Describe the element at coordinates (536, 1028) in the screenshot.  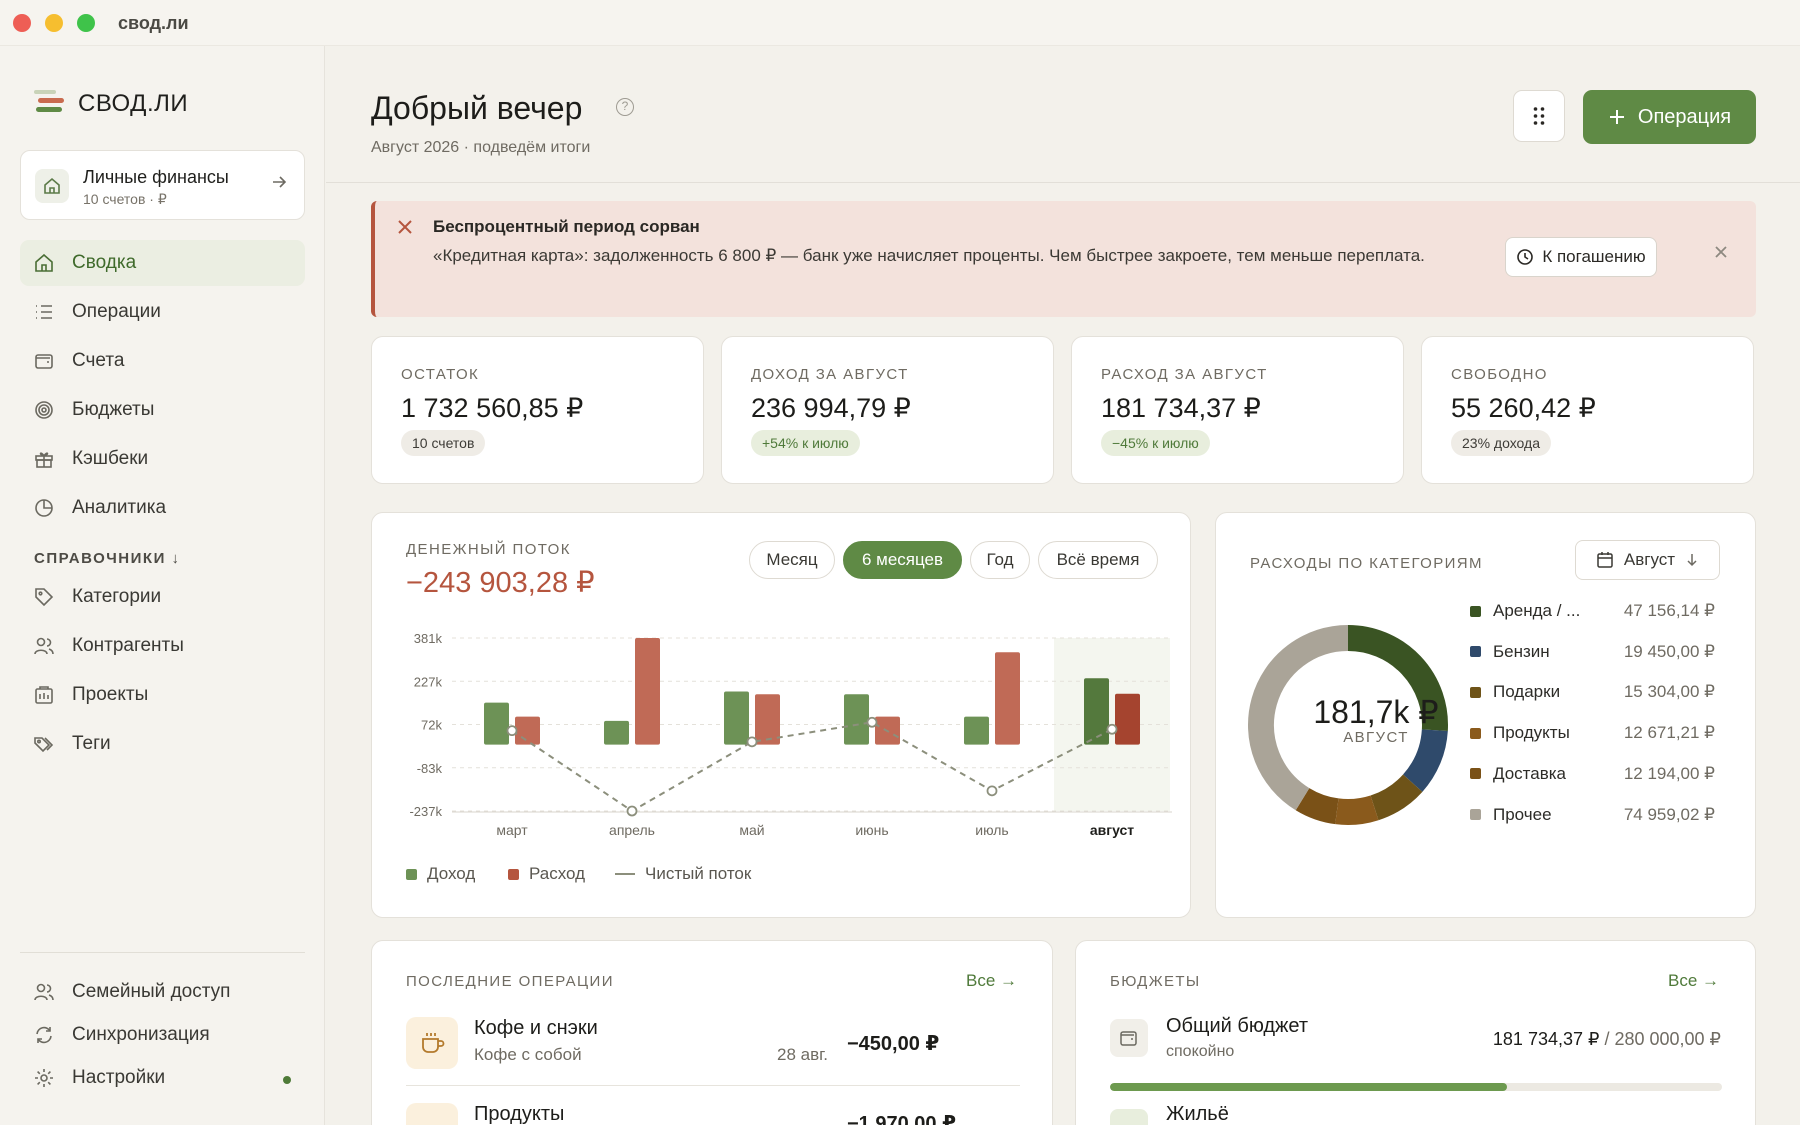
I see `operation-name: Кофе и снэки` at that location.